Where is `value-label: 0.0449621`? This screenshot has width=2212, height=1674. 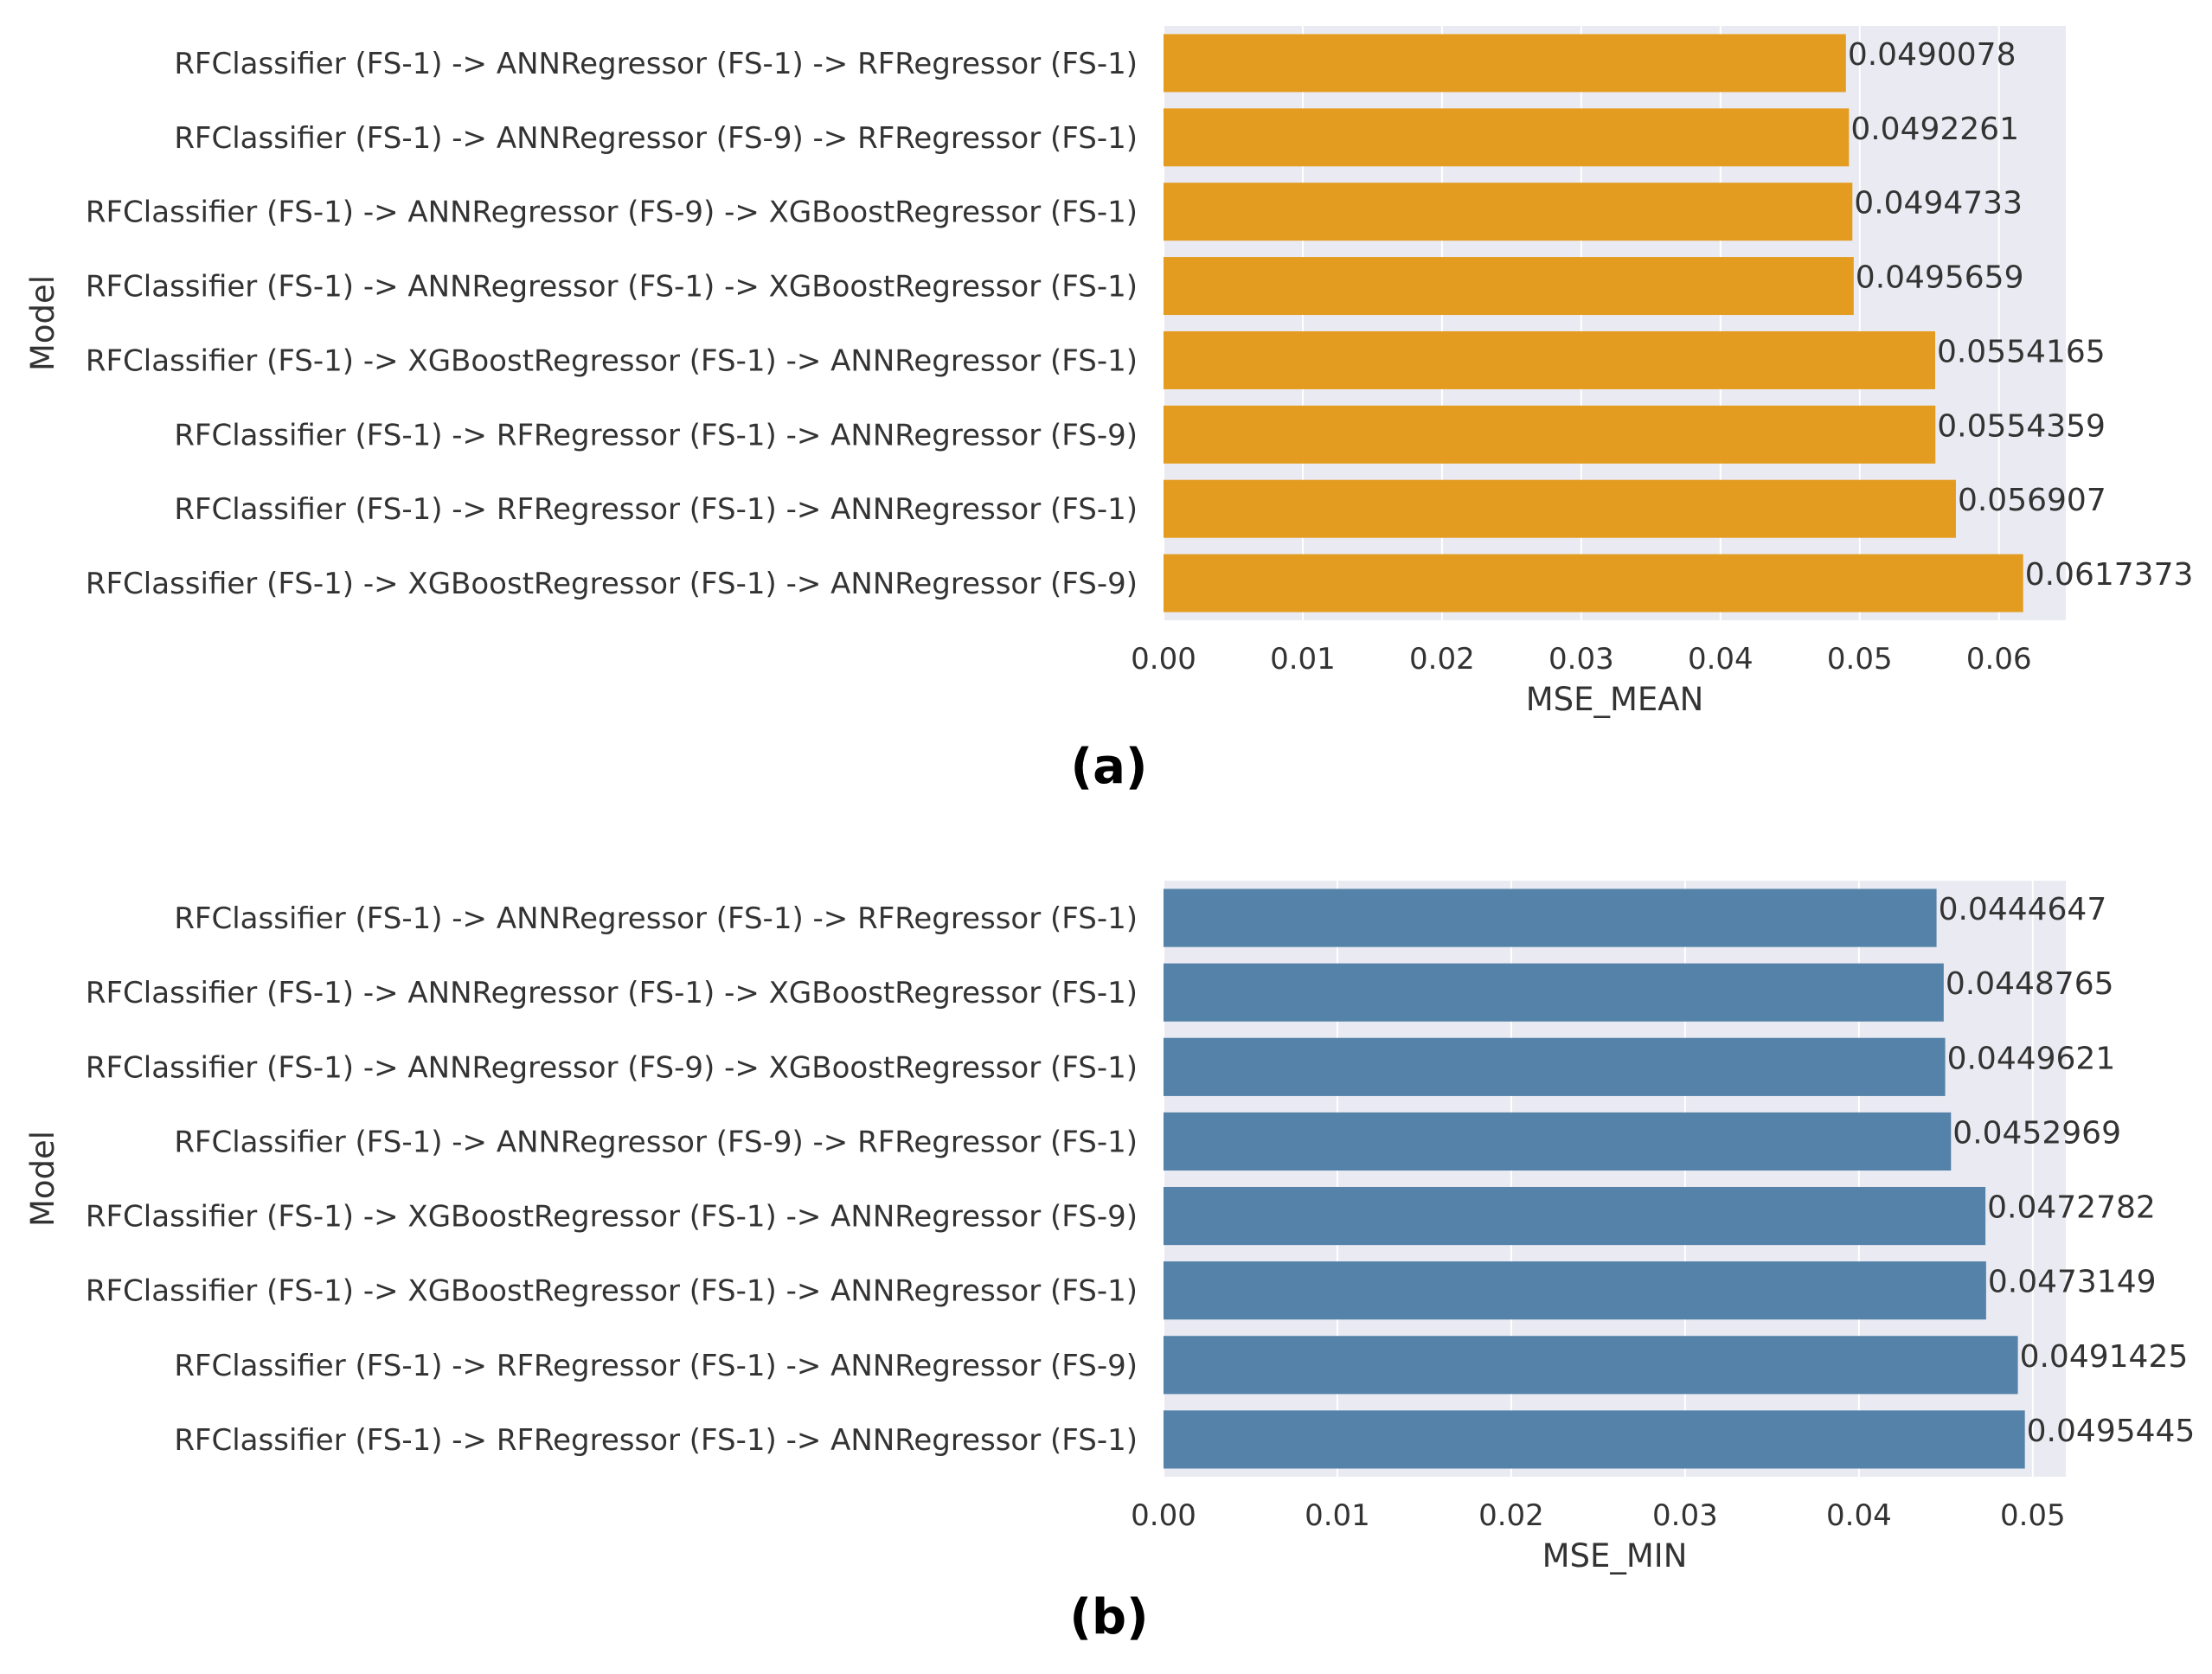 value-label: 0.0449621 is located at coordinates (2031, 1059).